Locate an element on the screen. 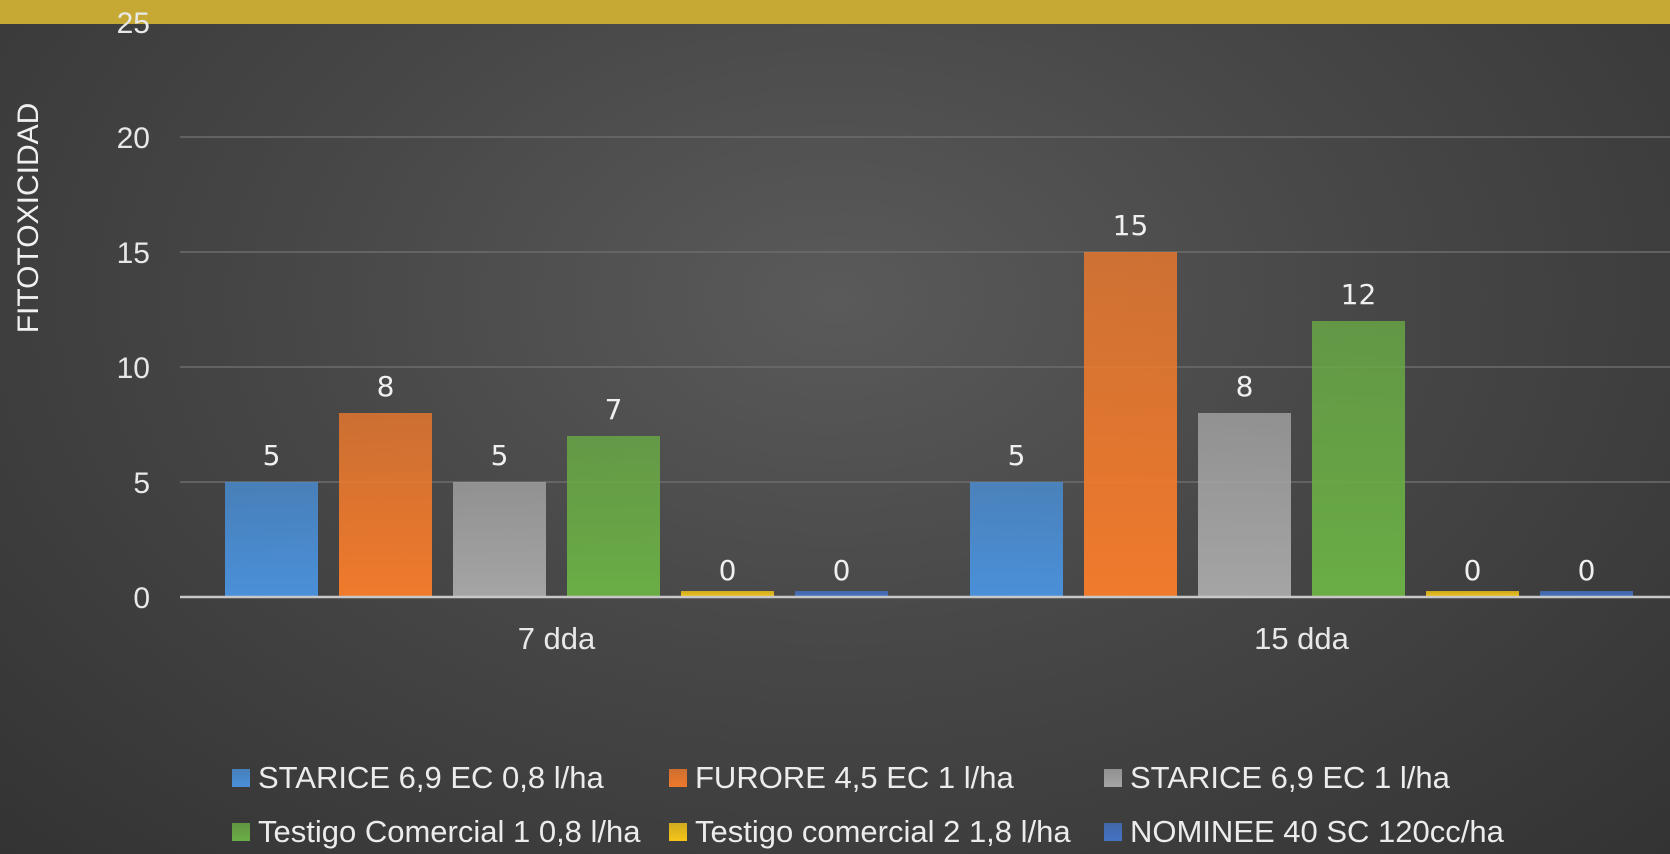  y-tick-label: 10 is located at coordinates (133, 368).